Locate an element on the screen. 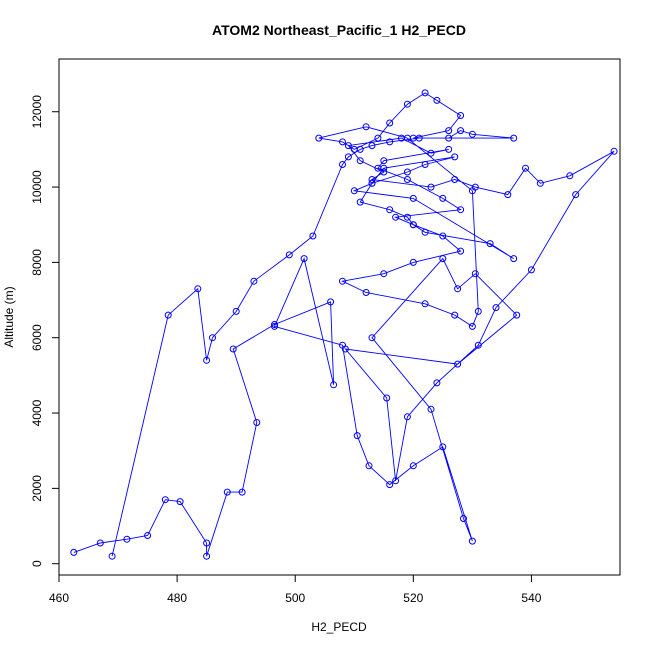 The image size is (650, 650). chart-title: ATOM2 Northeast_Pacific_1 H2_PECD is located at coordinates (339, 30).